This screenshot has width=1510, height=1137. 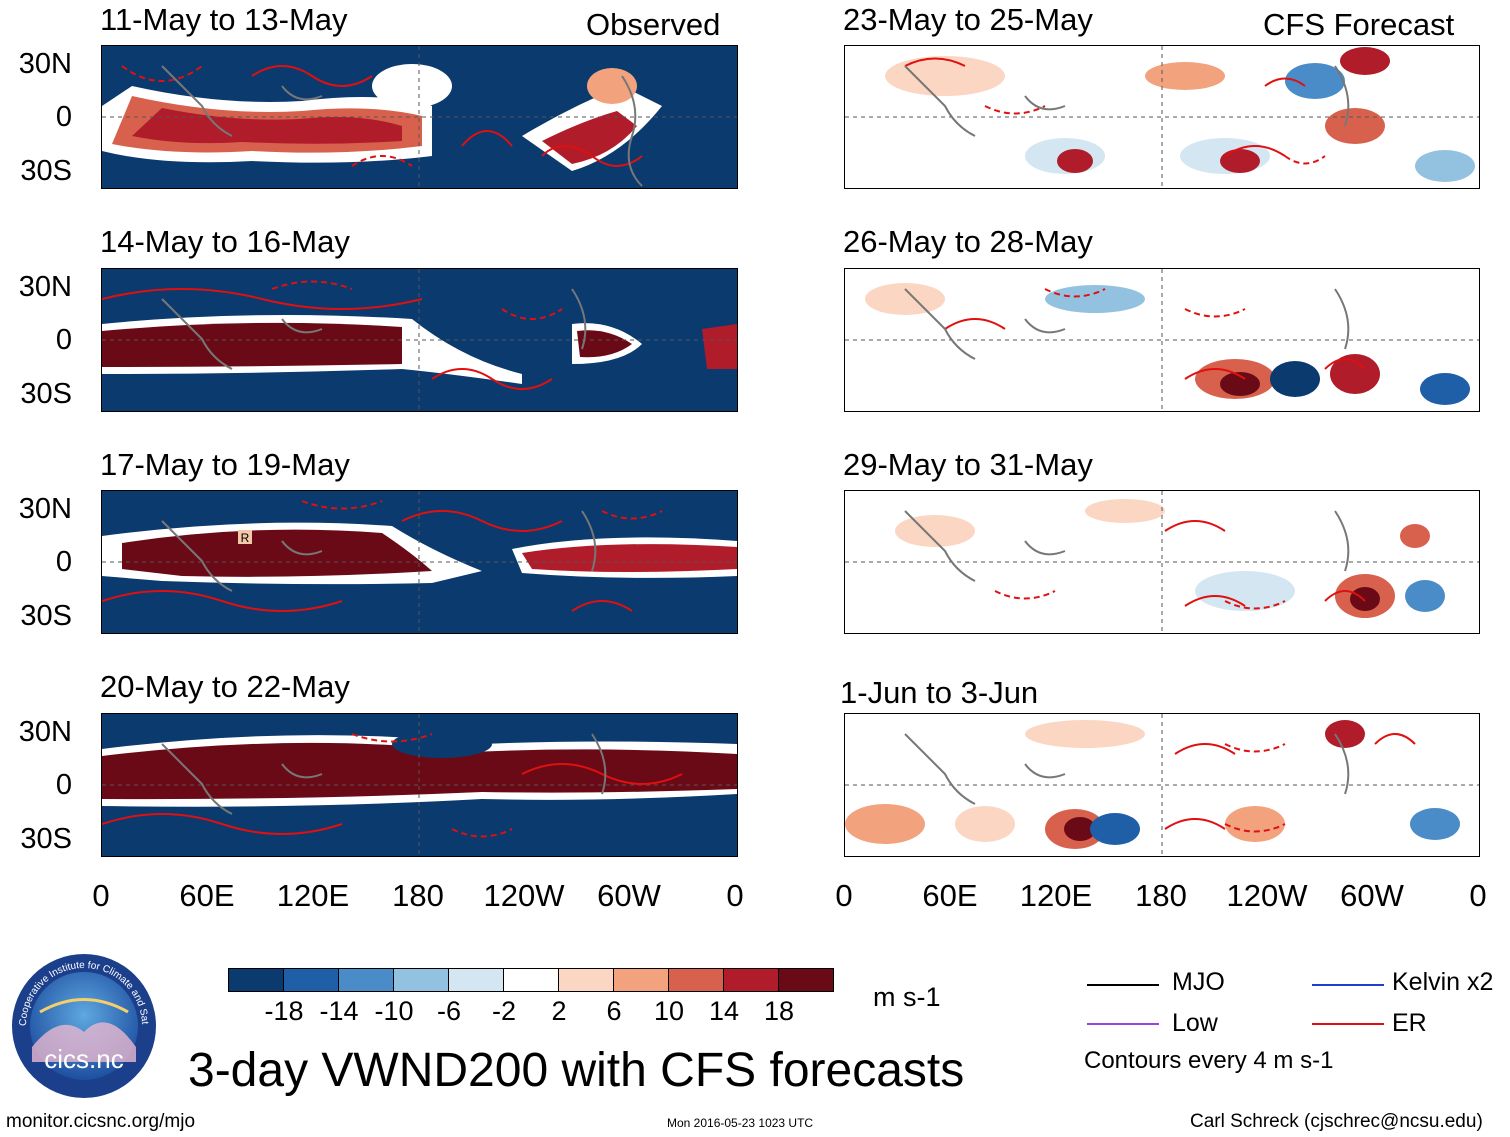 I want to click on footer-url: monitor.cicsnc.org/mjo, so click(x=101, y=1121).